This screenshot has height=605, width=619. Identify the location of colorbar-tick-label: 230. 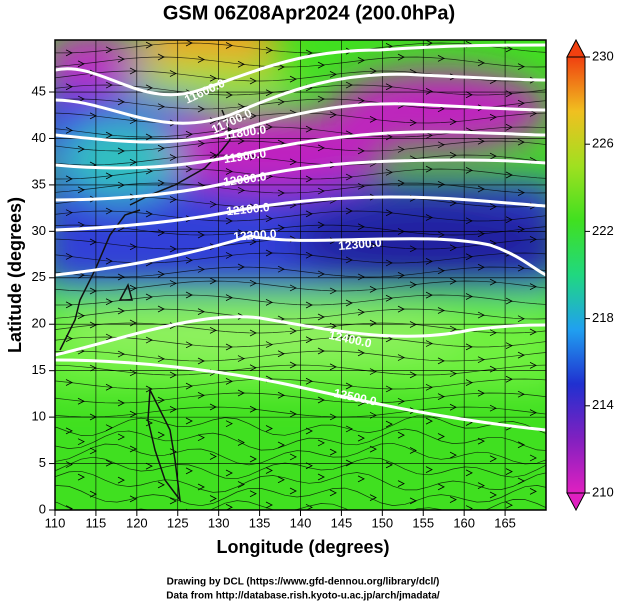
(603, 55).